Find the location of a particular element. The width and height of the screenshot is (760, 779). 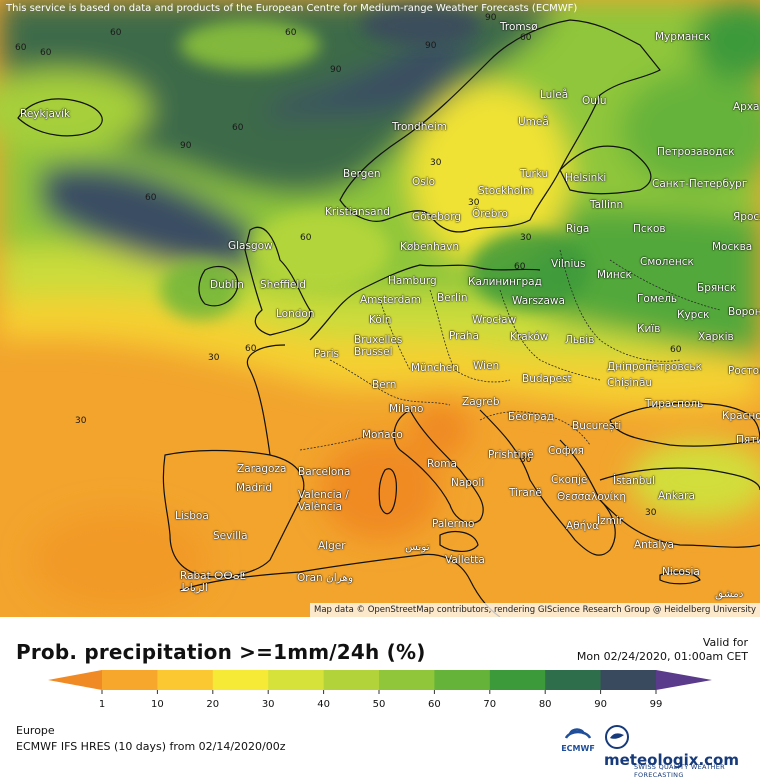

city-label: Αθήνα is located at coordinates (583, 526).